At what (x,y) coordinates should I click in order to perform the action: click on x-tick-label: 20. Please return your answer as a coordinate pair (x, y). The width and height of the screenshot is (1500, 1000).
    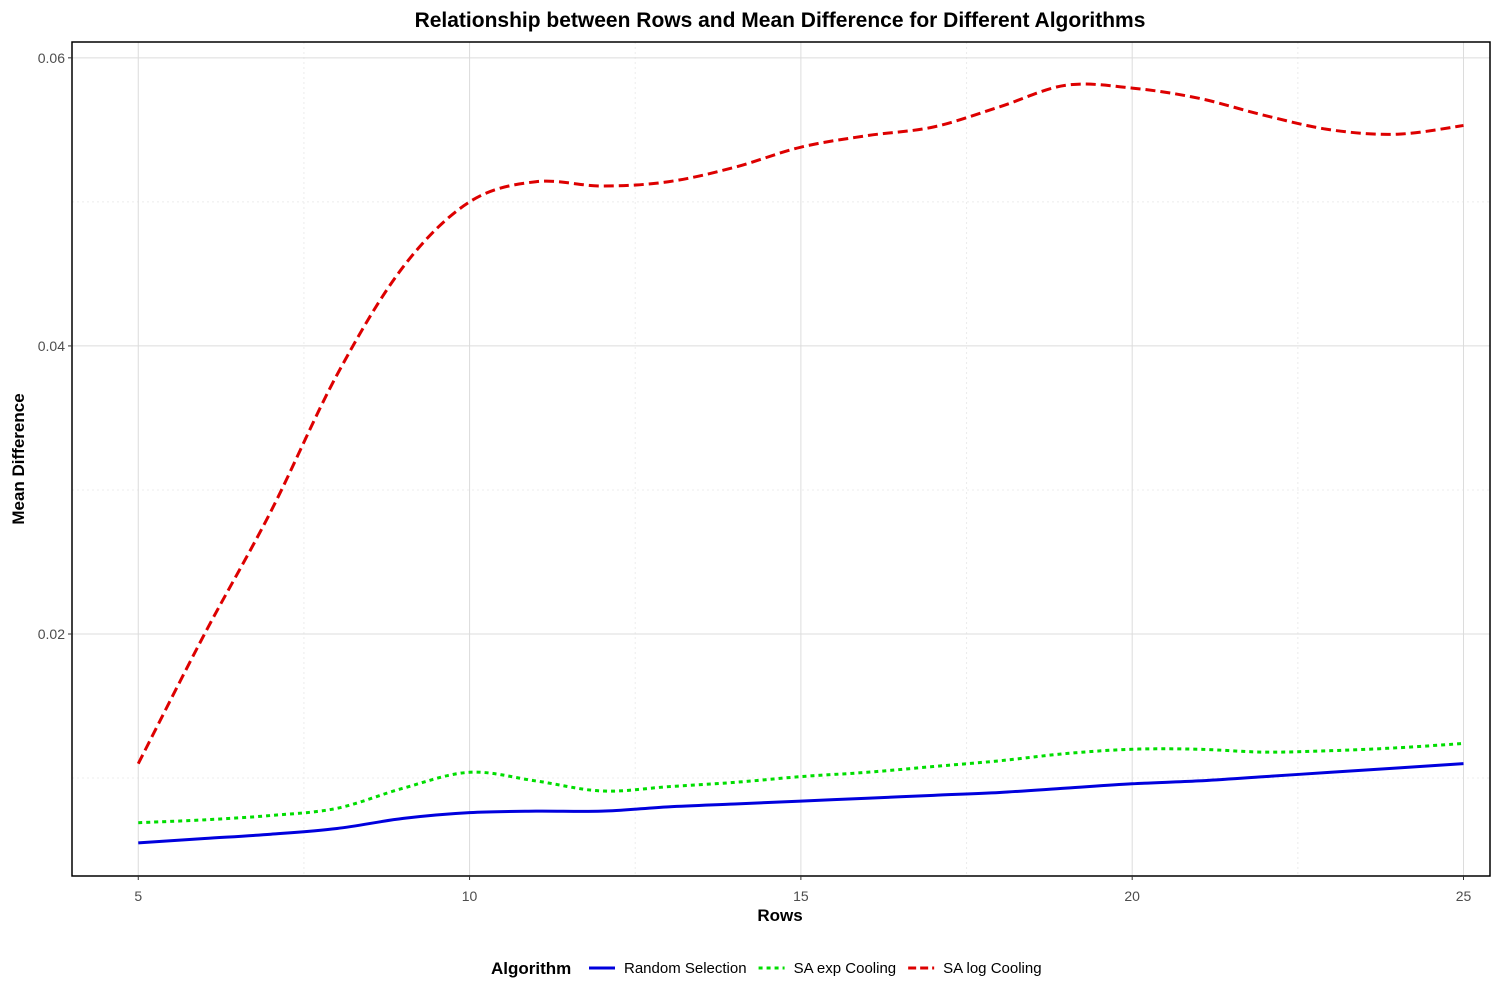
    Looking at the image, I should click on (1132, 896).